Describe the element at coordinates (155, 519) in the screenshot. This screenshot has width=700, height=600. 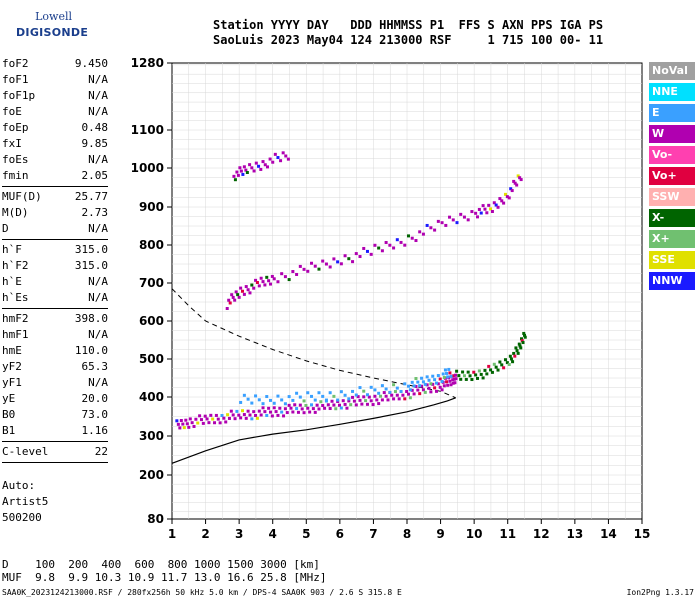
I see `y-tick-label: 80` at that location.